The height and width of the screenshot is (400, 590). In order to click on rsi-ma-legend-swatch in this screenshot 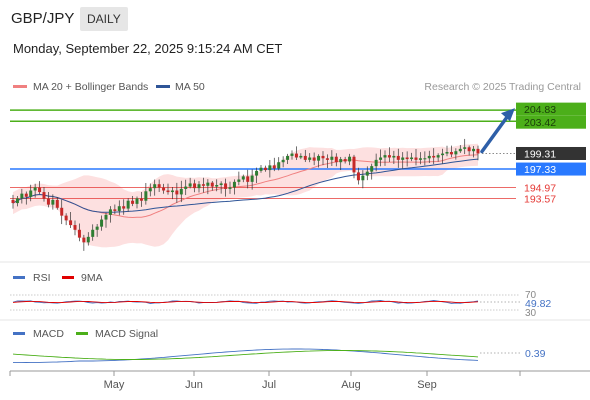, I will do `click(68, 277)`.